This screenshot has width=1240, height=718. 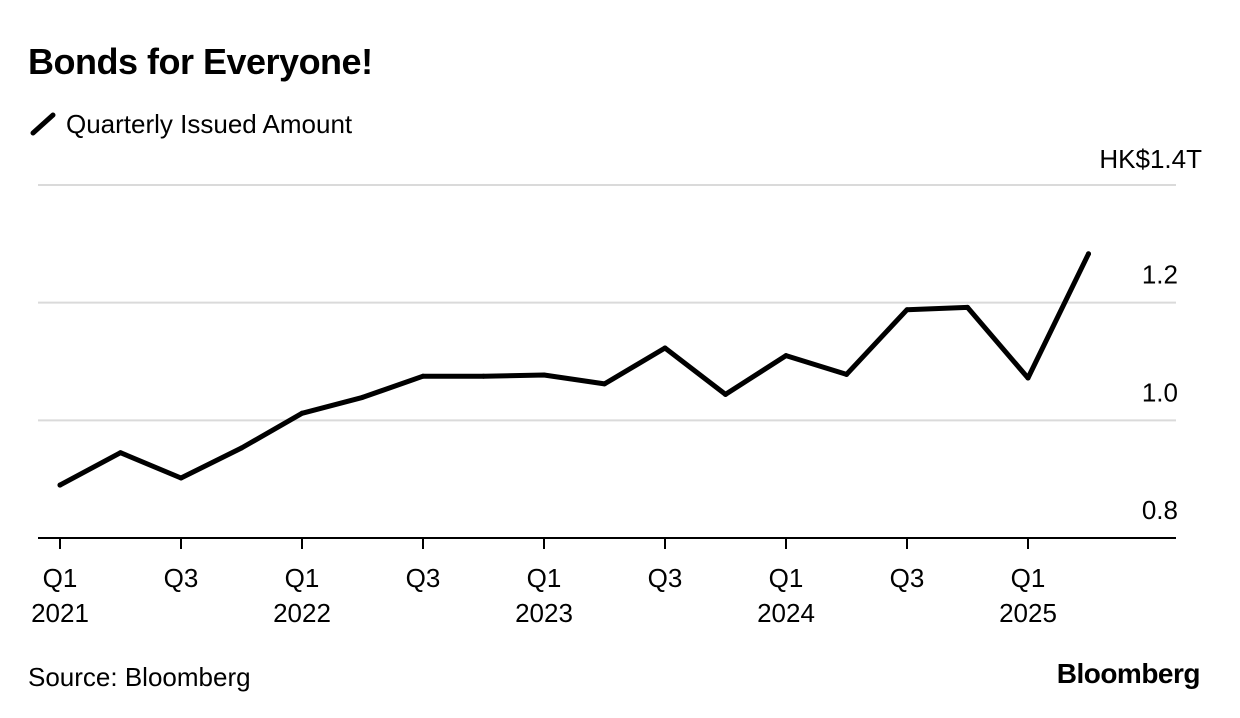 I want to click on chart-title: Bonds for Everyone!, so click(x=200, y=61).